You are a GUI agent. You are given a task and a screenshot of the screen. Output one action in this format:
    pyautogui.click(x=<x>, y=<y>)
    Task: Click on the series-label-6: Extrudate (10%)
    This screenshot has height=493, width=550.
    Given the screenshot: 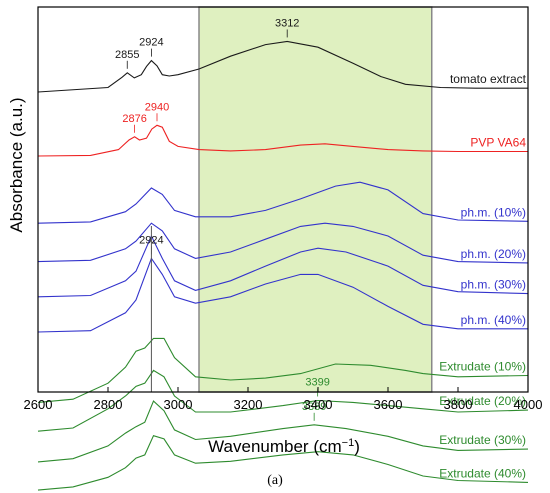 What is the action you would take?
    pyautogui.click(x=482, y=367)
    